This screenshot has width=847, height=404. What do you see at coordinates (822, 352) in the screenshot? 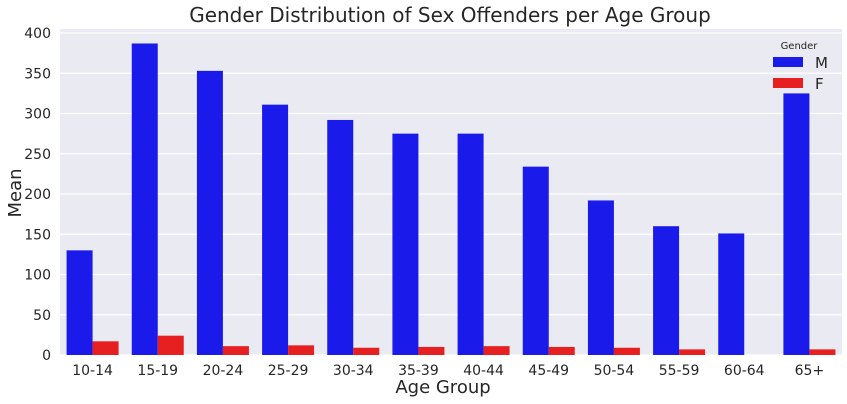
I see `bar-f-65+` at bounding box center [822, 352].